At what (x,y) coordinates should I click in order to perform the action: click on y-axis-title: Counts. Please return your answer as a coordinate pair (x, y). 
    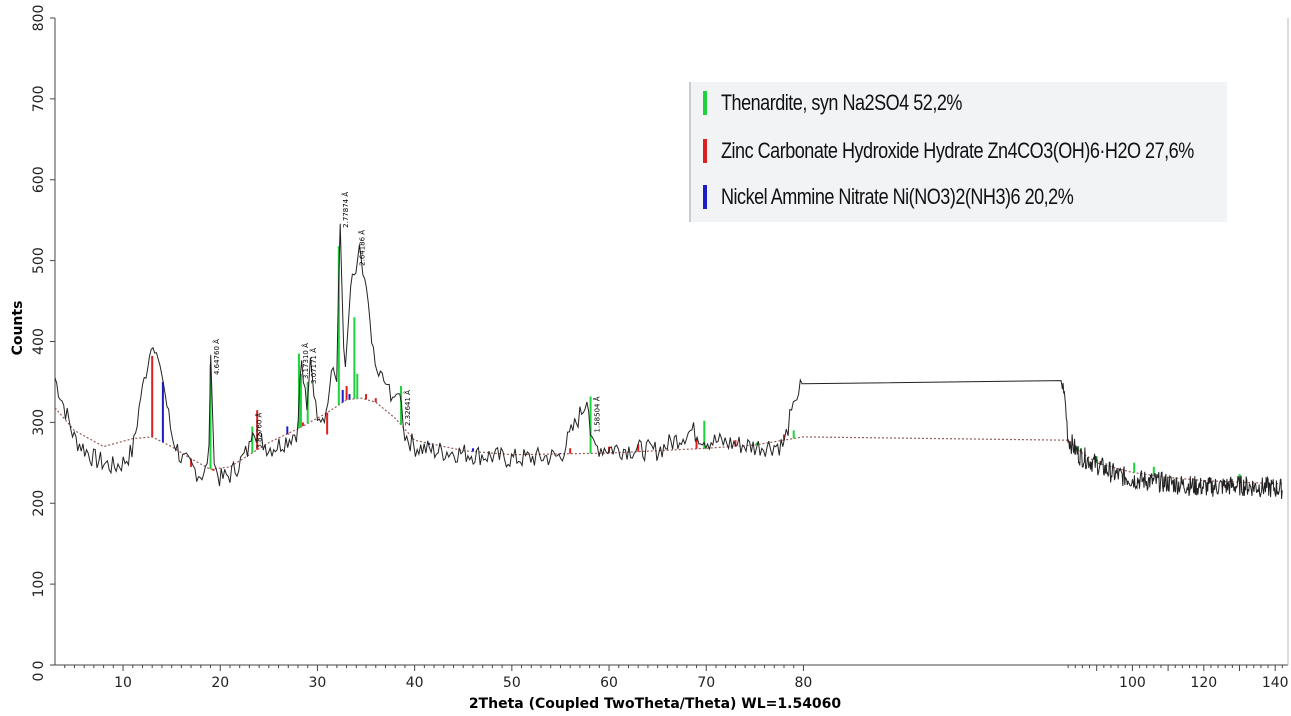
    Looking at the image, I should click on (18, 328).